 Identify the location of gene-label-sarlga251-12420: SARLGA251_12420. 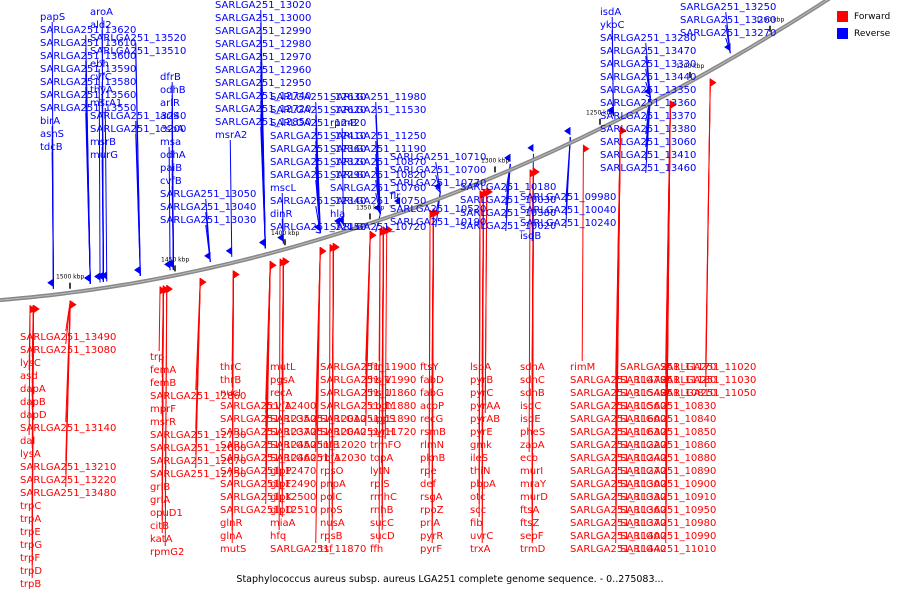
(318, 123).